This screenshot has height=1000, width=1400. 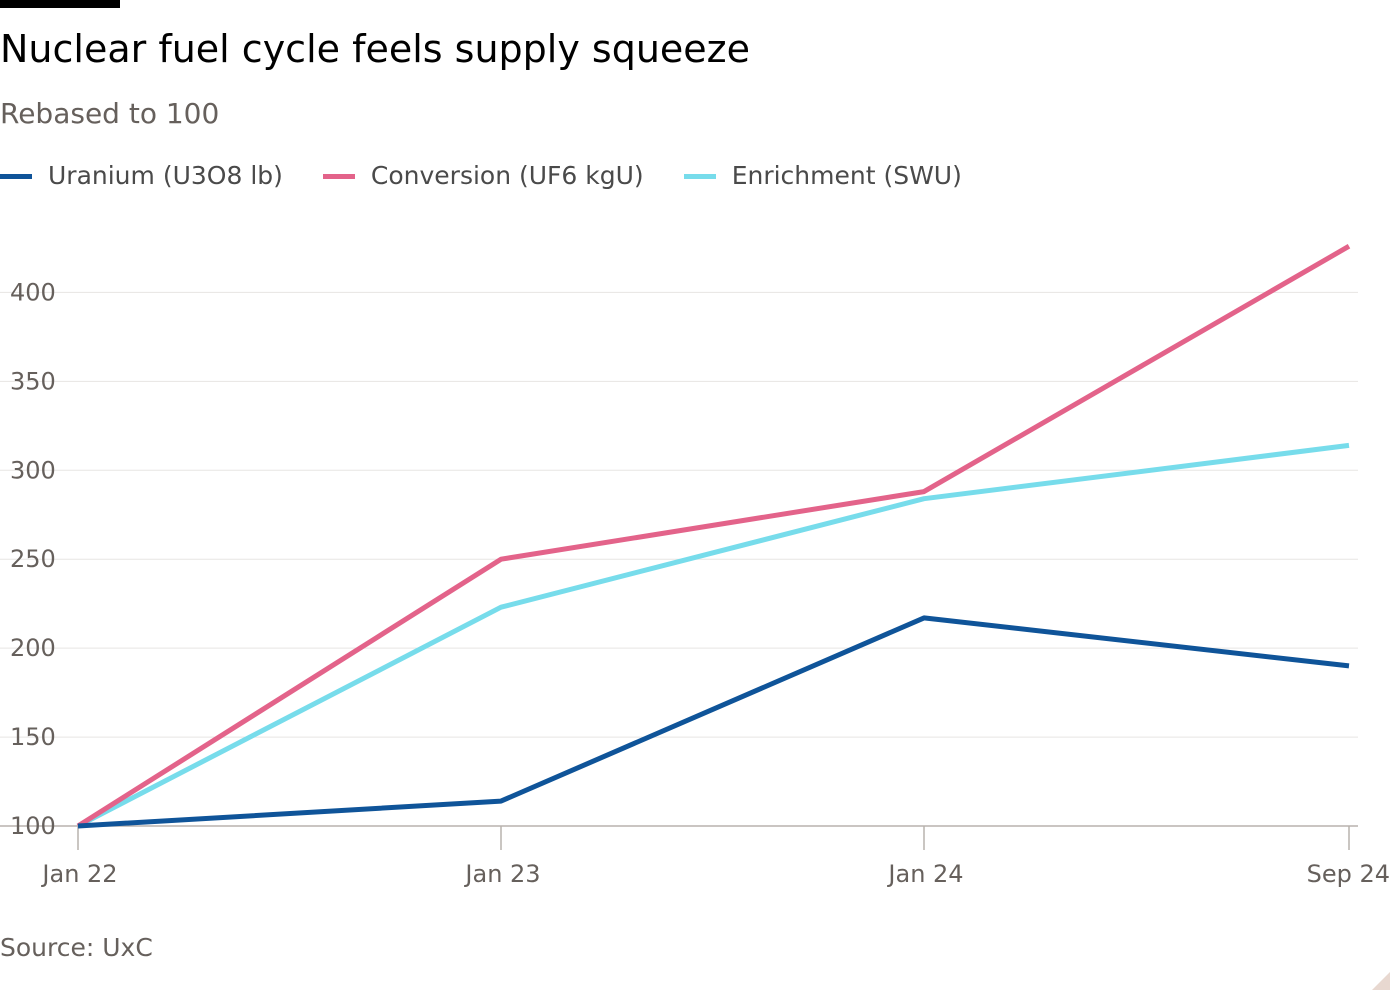 I want to click on brand-bar, so click(x=60, y=4).